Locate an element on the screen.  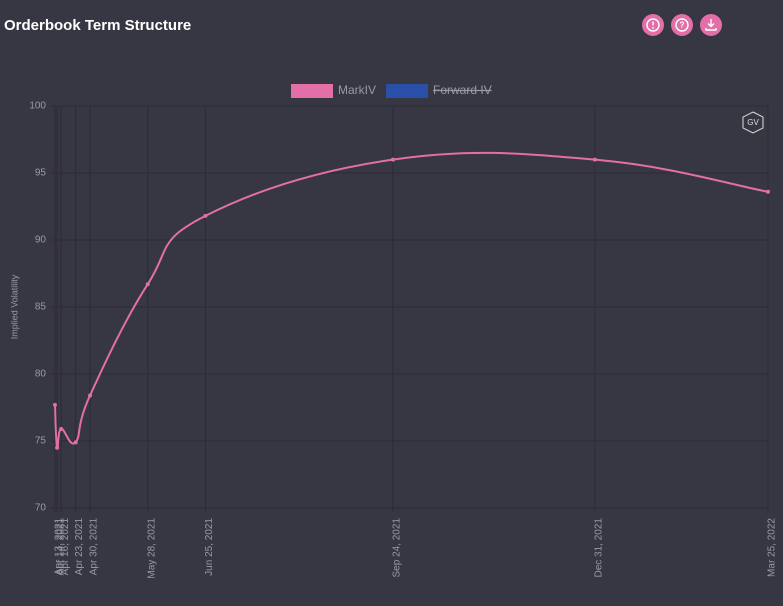
y-tick-label: 100 is located at coordinates (37, 106).